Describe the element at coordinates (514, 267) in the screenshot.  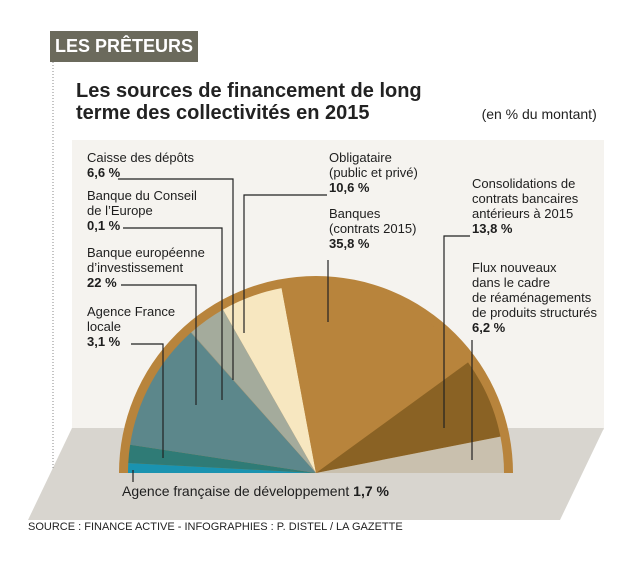
I see `label-text: Flux nouveaux` at that location.